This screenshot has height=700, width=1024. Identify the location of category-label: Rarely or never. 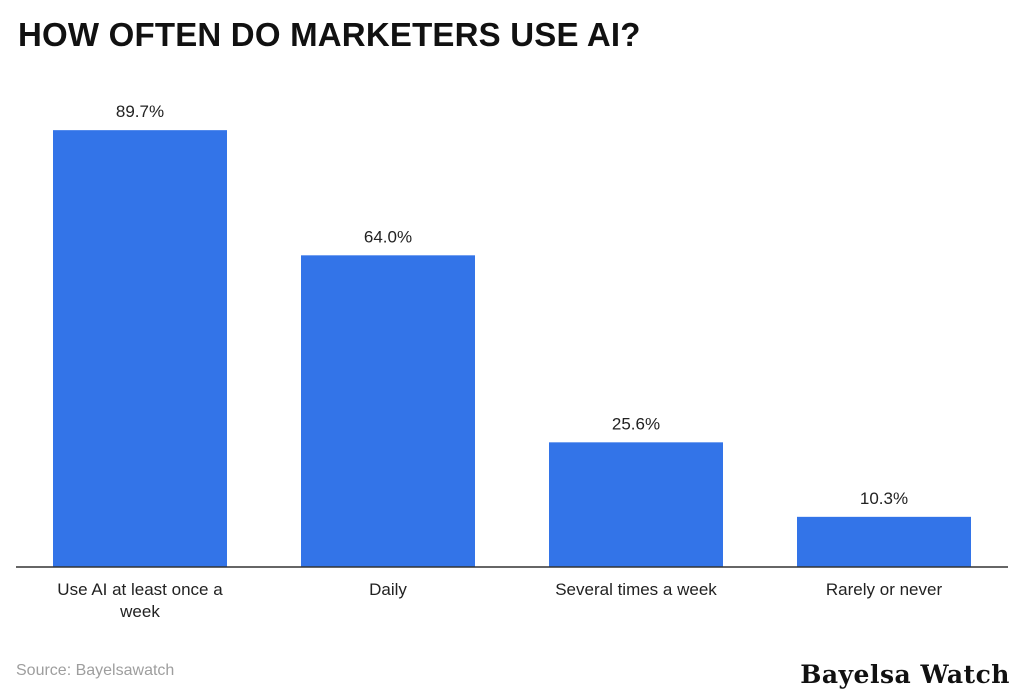
(884, 589).